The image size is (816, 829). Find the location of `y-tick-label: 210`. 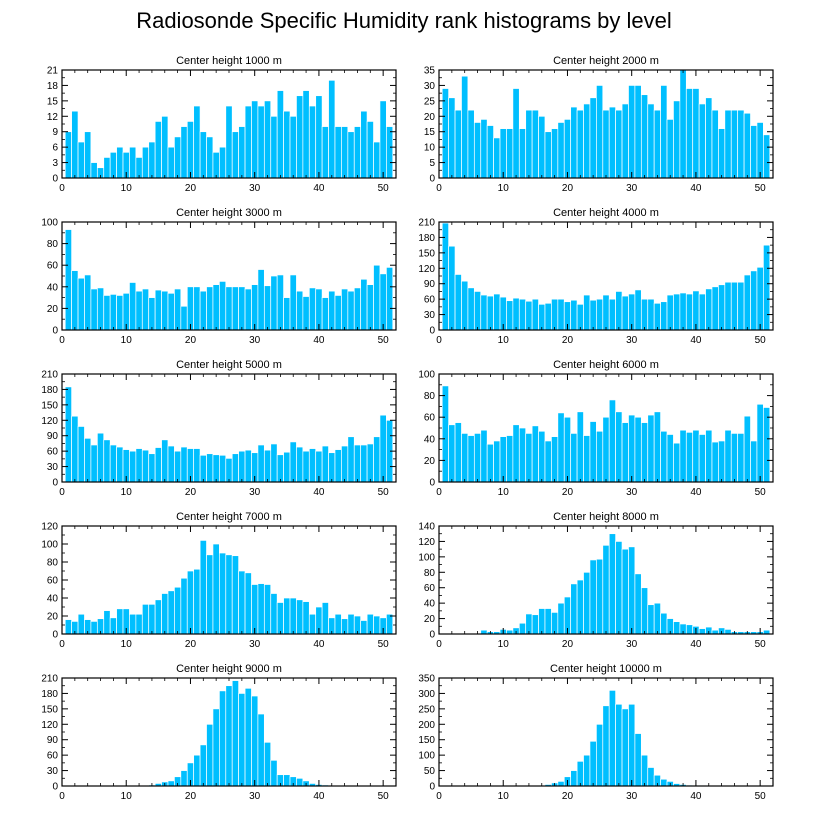

y-tick-label: 210 is located at coordinates (426, 223).